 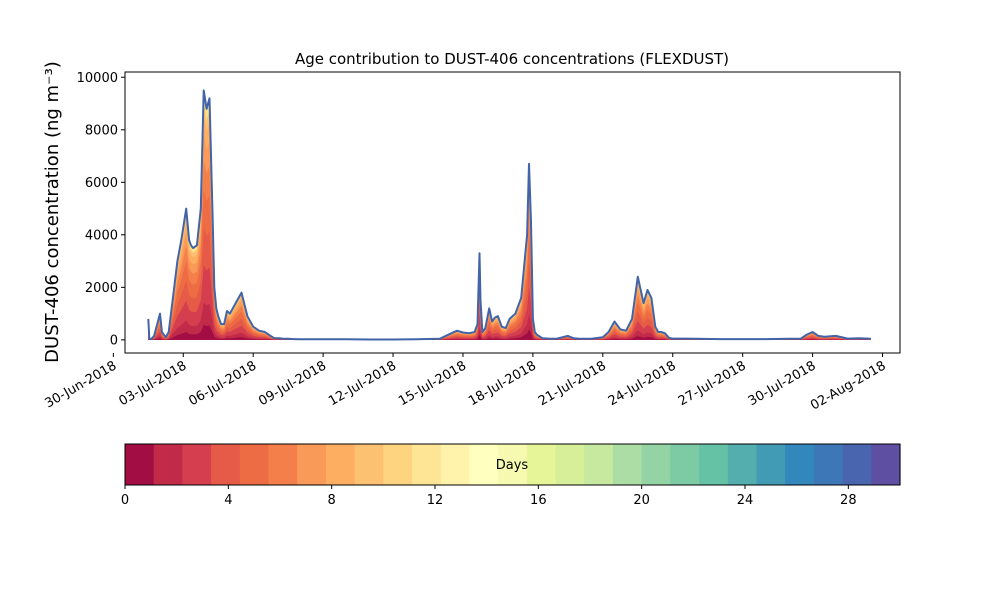 What do you see at coordinates (432, 383) in the screenshot?
I see `x-tick-label: 15-Jul-2018` at bounding box center [432, 383].